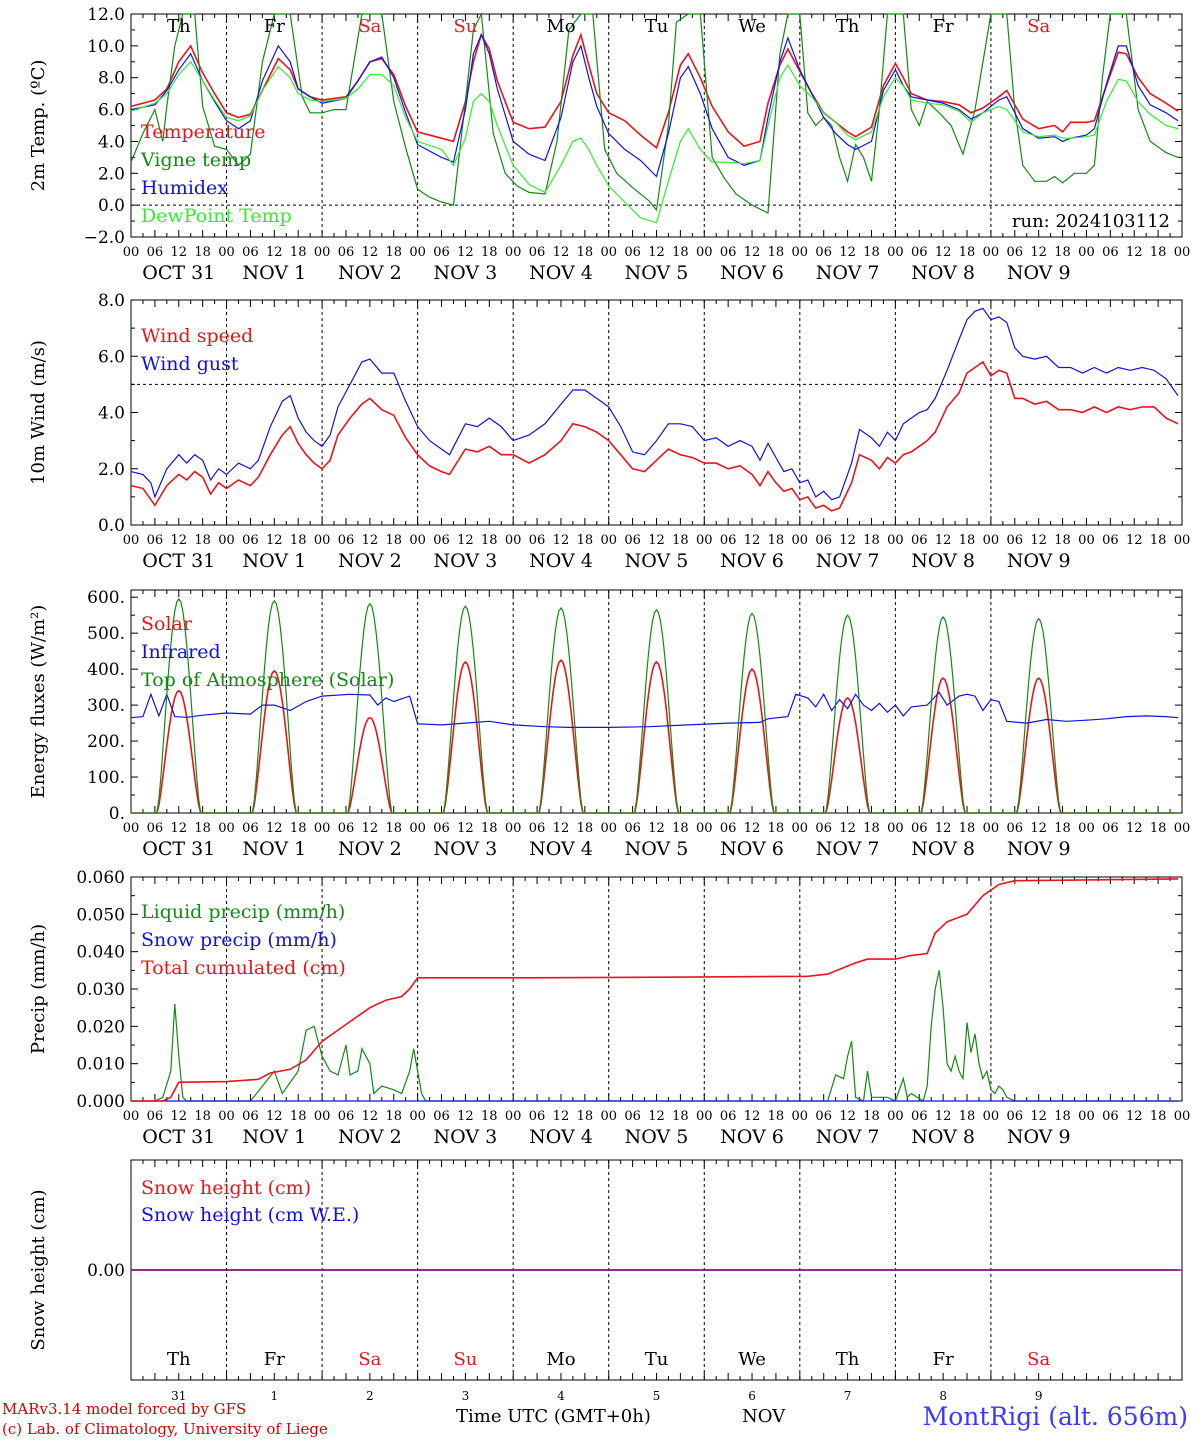  Describe the element at coordinates (106, 742) in the screenshot. I see `y-tick-label: 200.` at that location.